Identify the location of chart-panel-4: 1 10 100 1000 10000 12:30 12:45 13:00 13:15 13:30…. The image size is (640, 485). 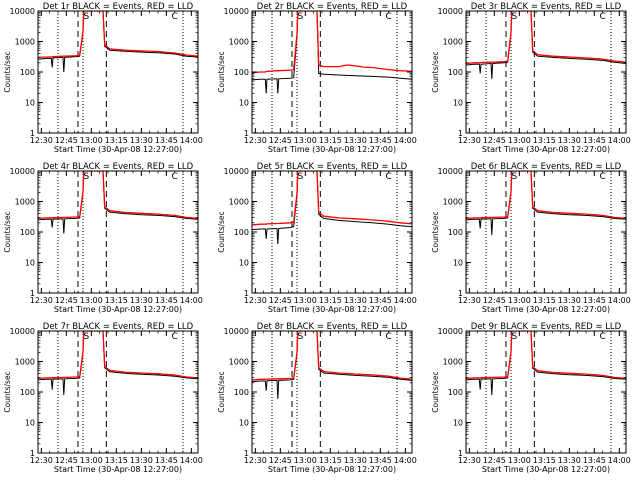
(103, 238).